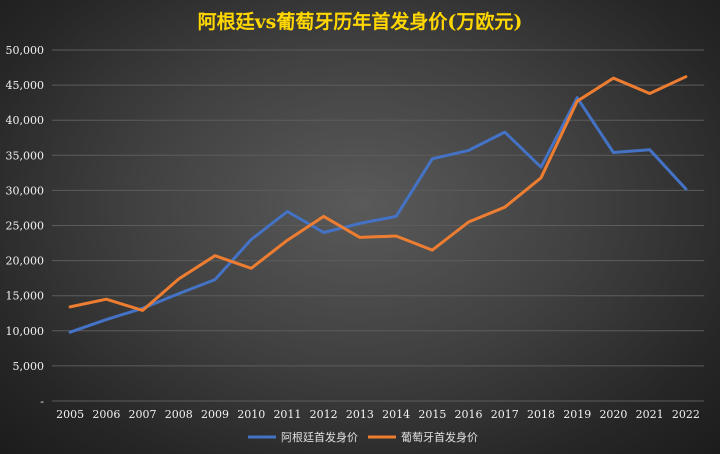 The width and height of the screenshot is (720, 454). I want to click on chart-title: 阿根廷vs葡萄牙历年首发身价(万欧元), so click(360, 21).